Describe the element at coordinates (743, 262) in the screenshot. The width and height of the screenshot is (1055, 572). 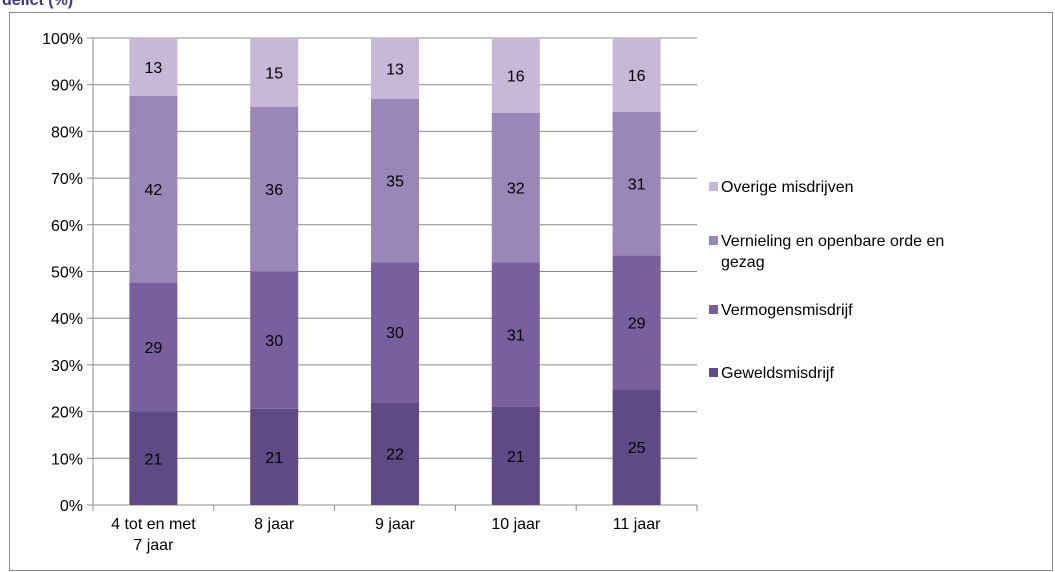
I see `legend-label: gezag` at that location.